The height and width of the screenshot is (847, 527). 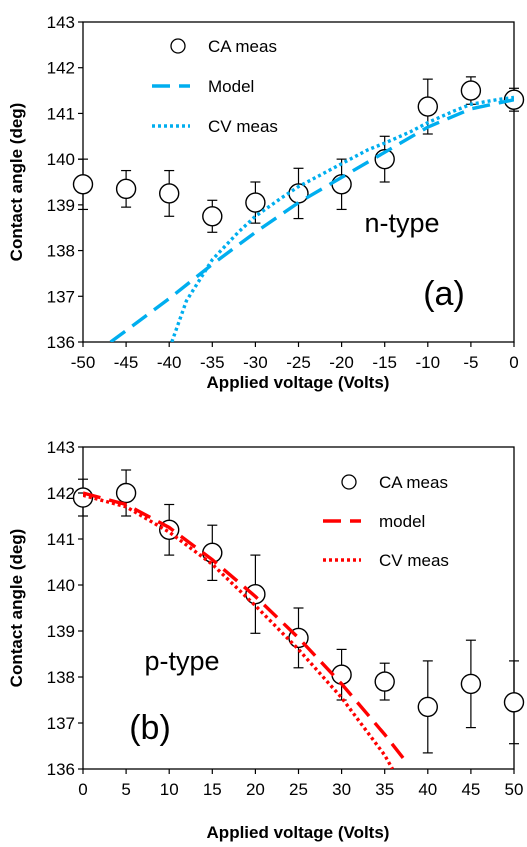 What do you see at coordinates (255, 362) in the screenshot?
I see `x-tick-label: -30` at bounding box center [255, 362].